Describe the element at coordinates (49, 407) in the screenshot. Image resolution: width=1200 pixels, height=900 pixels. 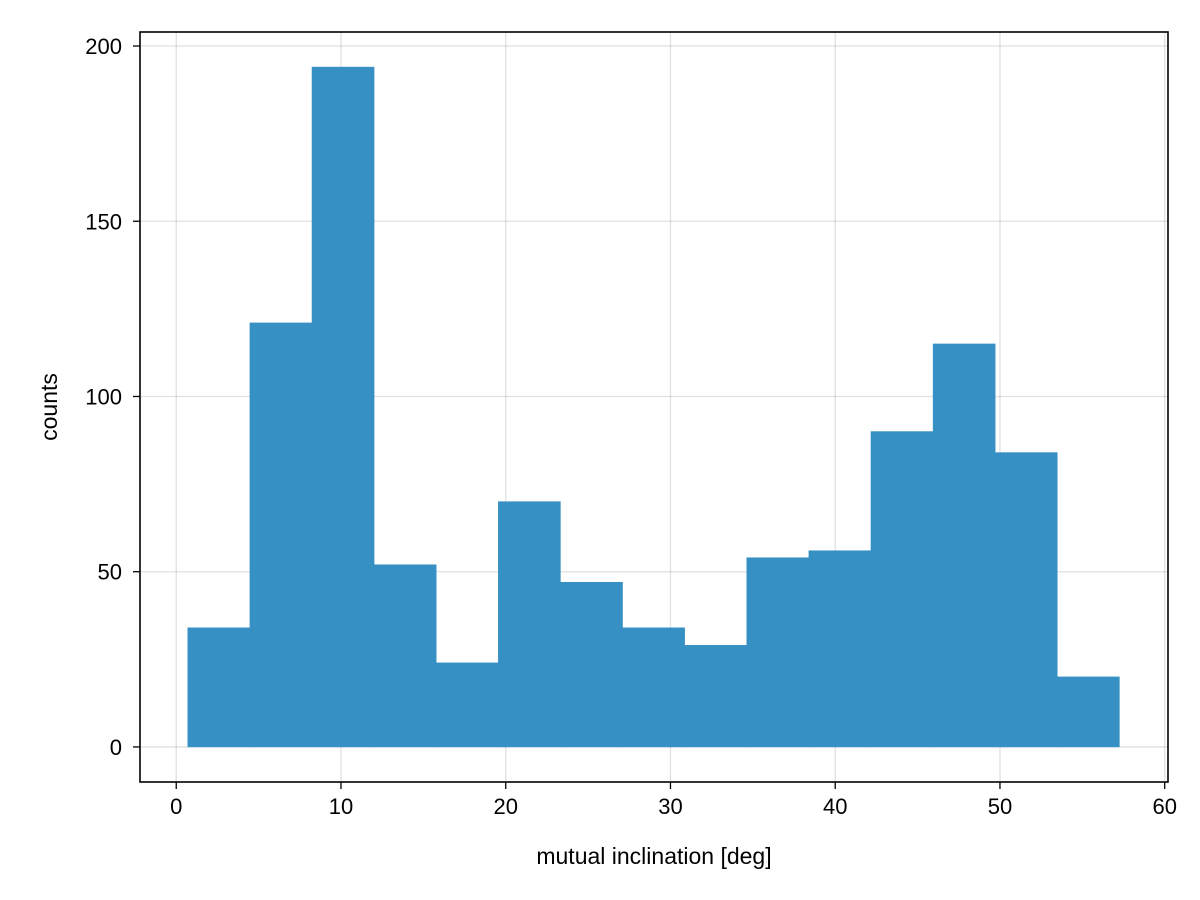
I see `y-axis-label: counts` at that location.